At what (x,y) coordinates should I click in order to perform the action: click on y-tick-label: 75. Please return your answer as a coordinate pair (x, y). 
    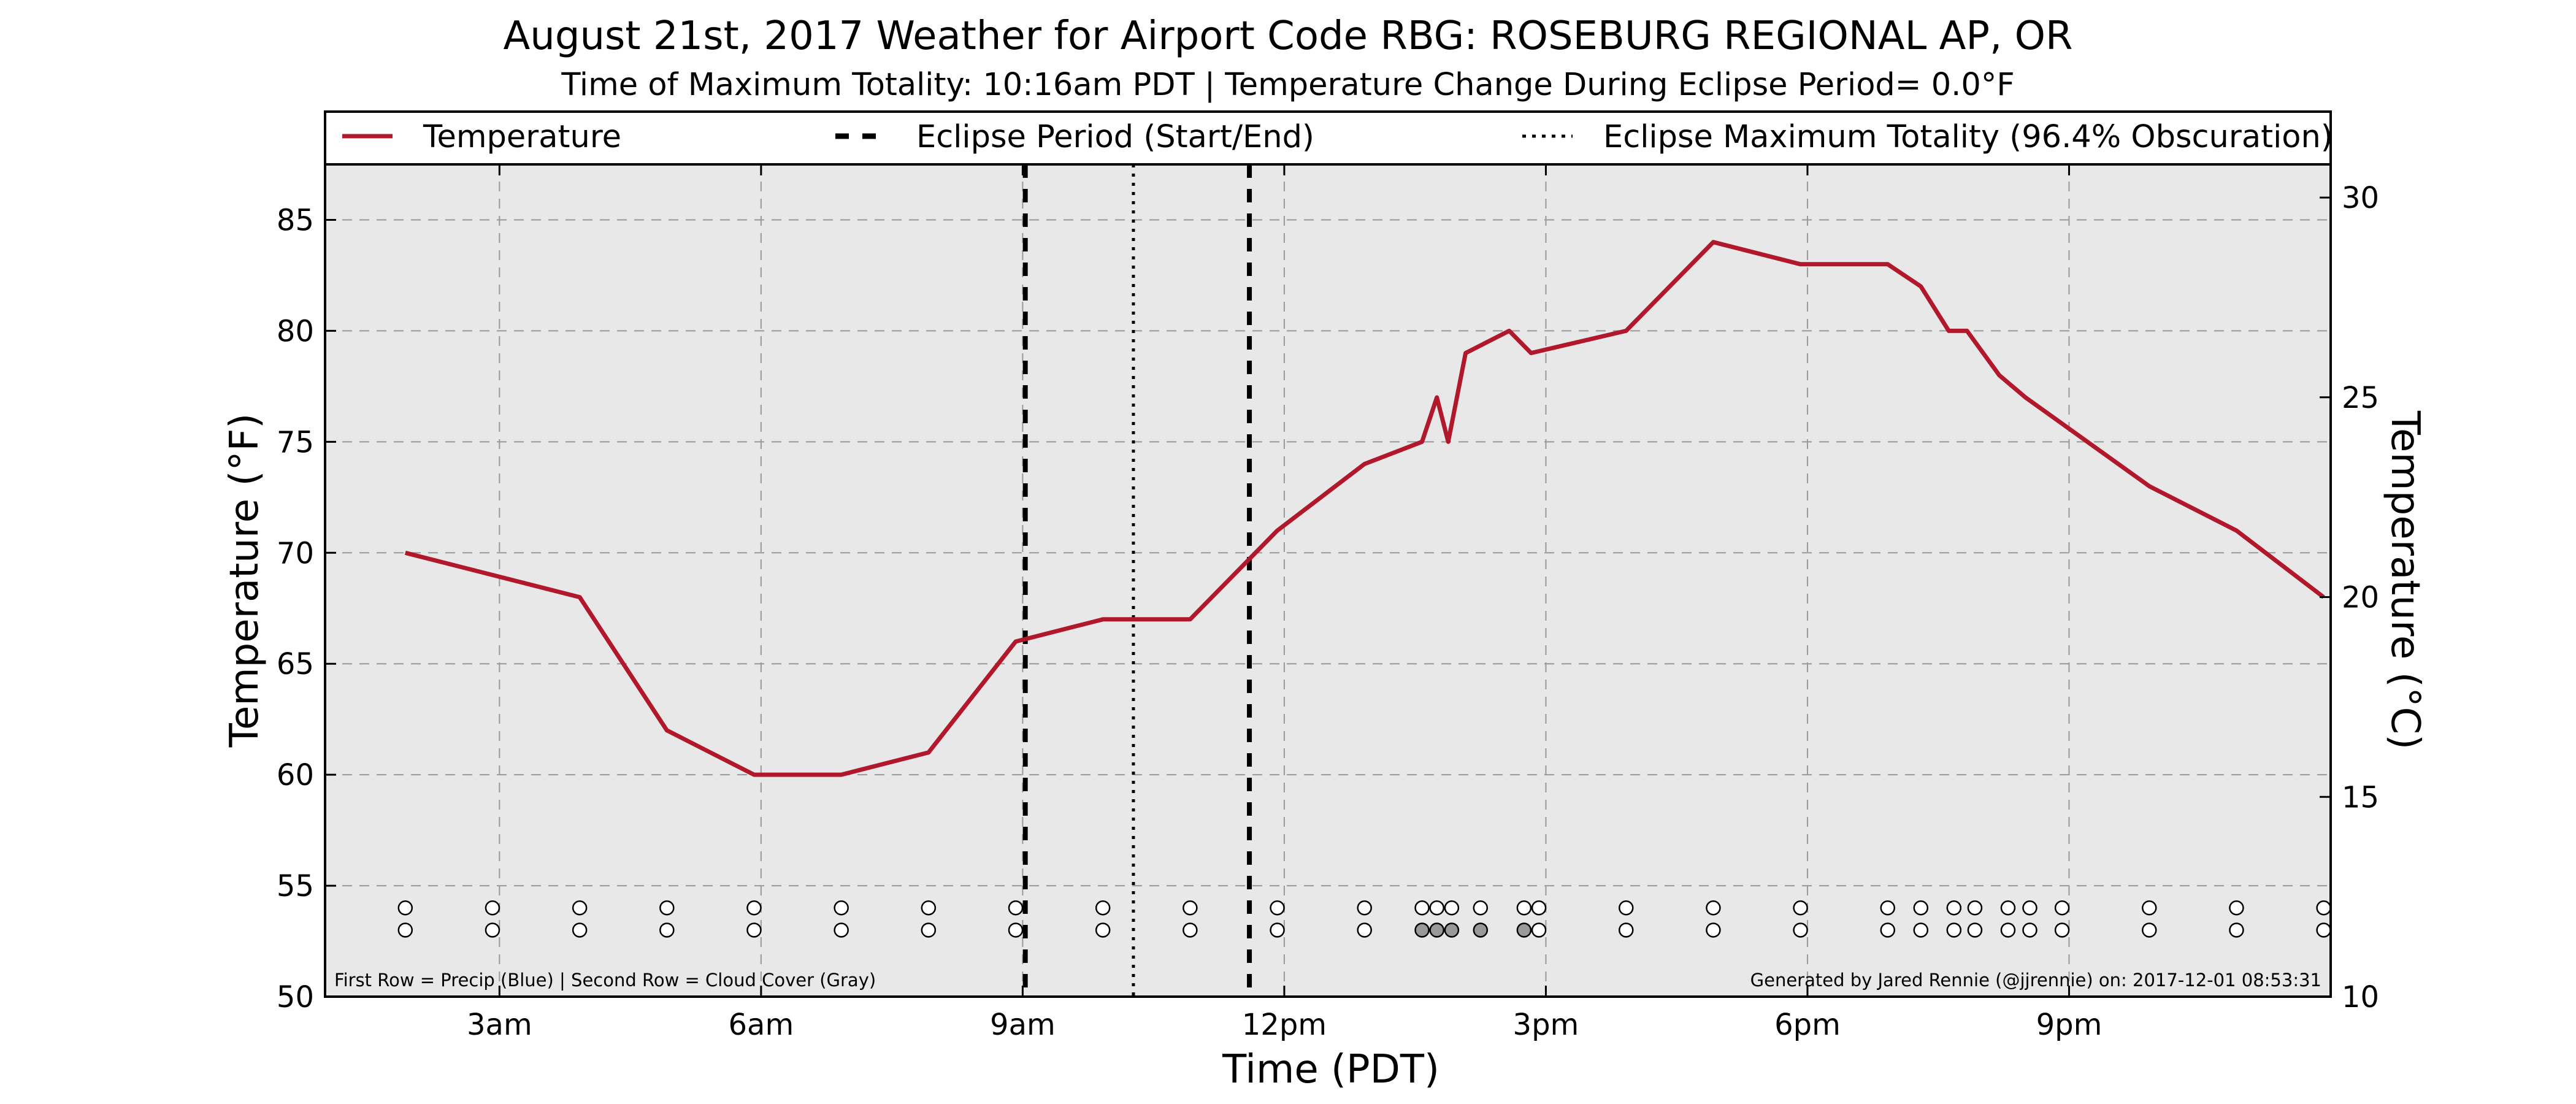
    Looking at the image, I should click on (295, 442).